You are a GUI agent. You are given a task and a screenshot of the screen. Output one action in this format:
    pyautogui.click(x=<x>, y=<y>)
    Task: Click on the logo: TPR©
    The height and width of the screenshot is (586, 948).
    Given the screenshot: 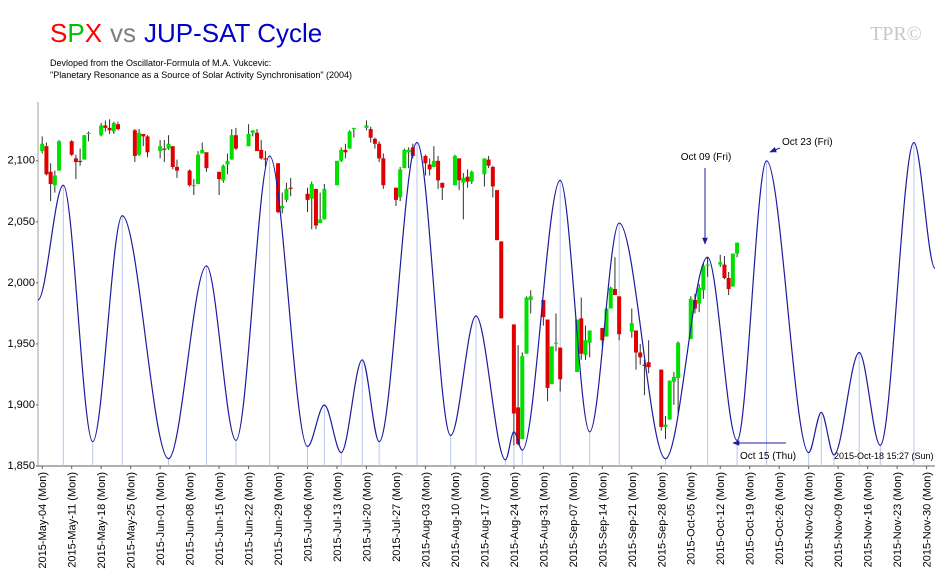 What is the action you would take?
    pyautogui.click(x=896, y=34)
    